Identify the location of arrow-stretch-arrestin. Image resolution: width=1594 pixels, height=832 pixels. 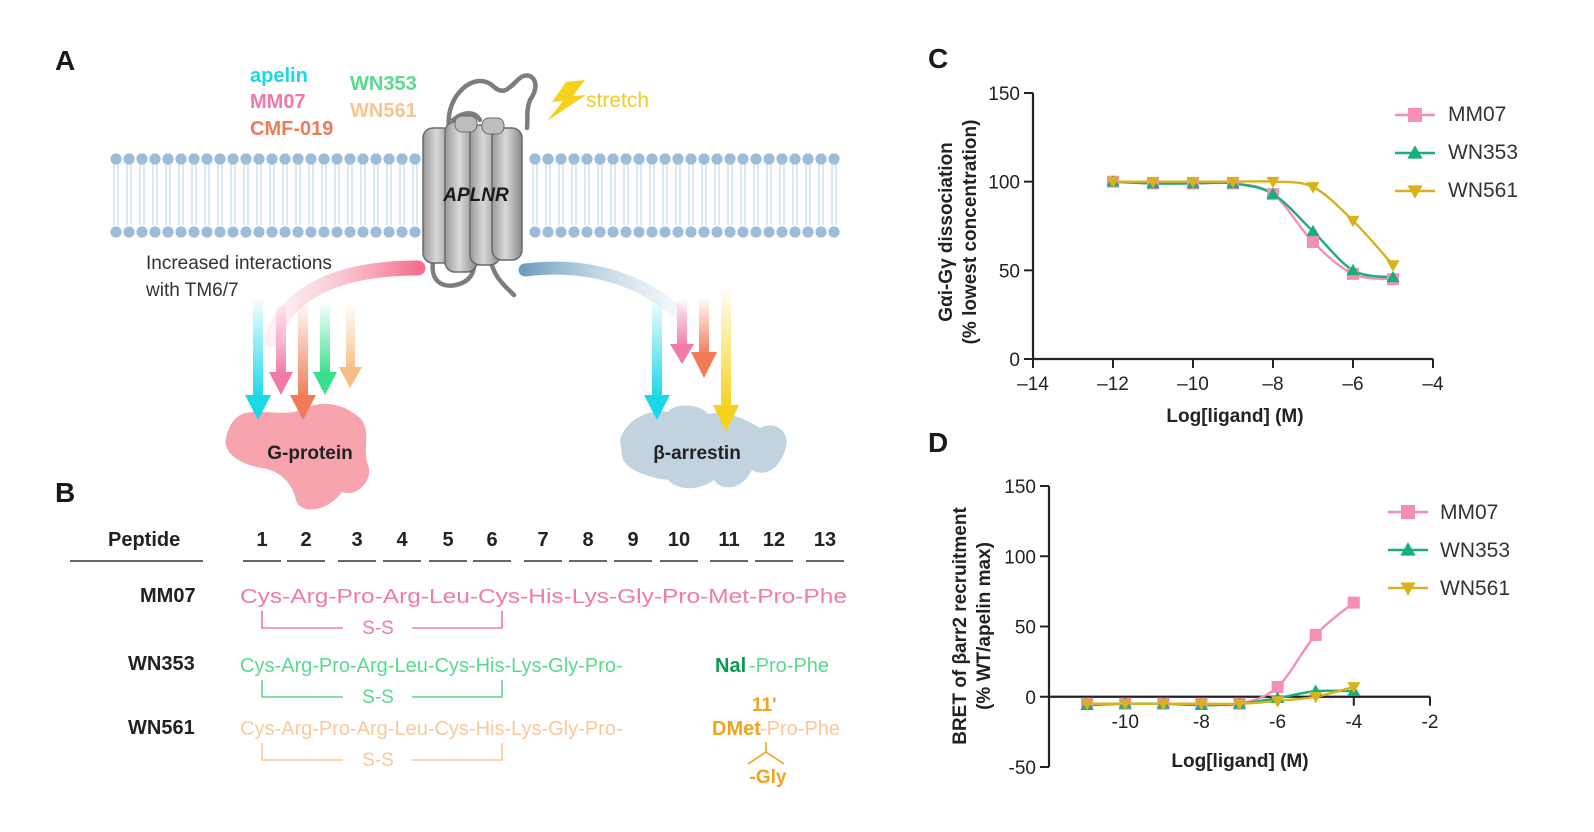
(726, 349).